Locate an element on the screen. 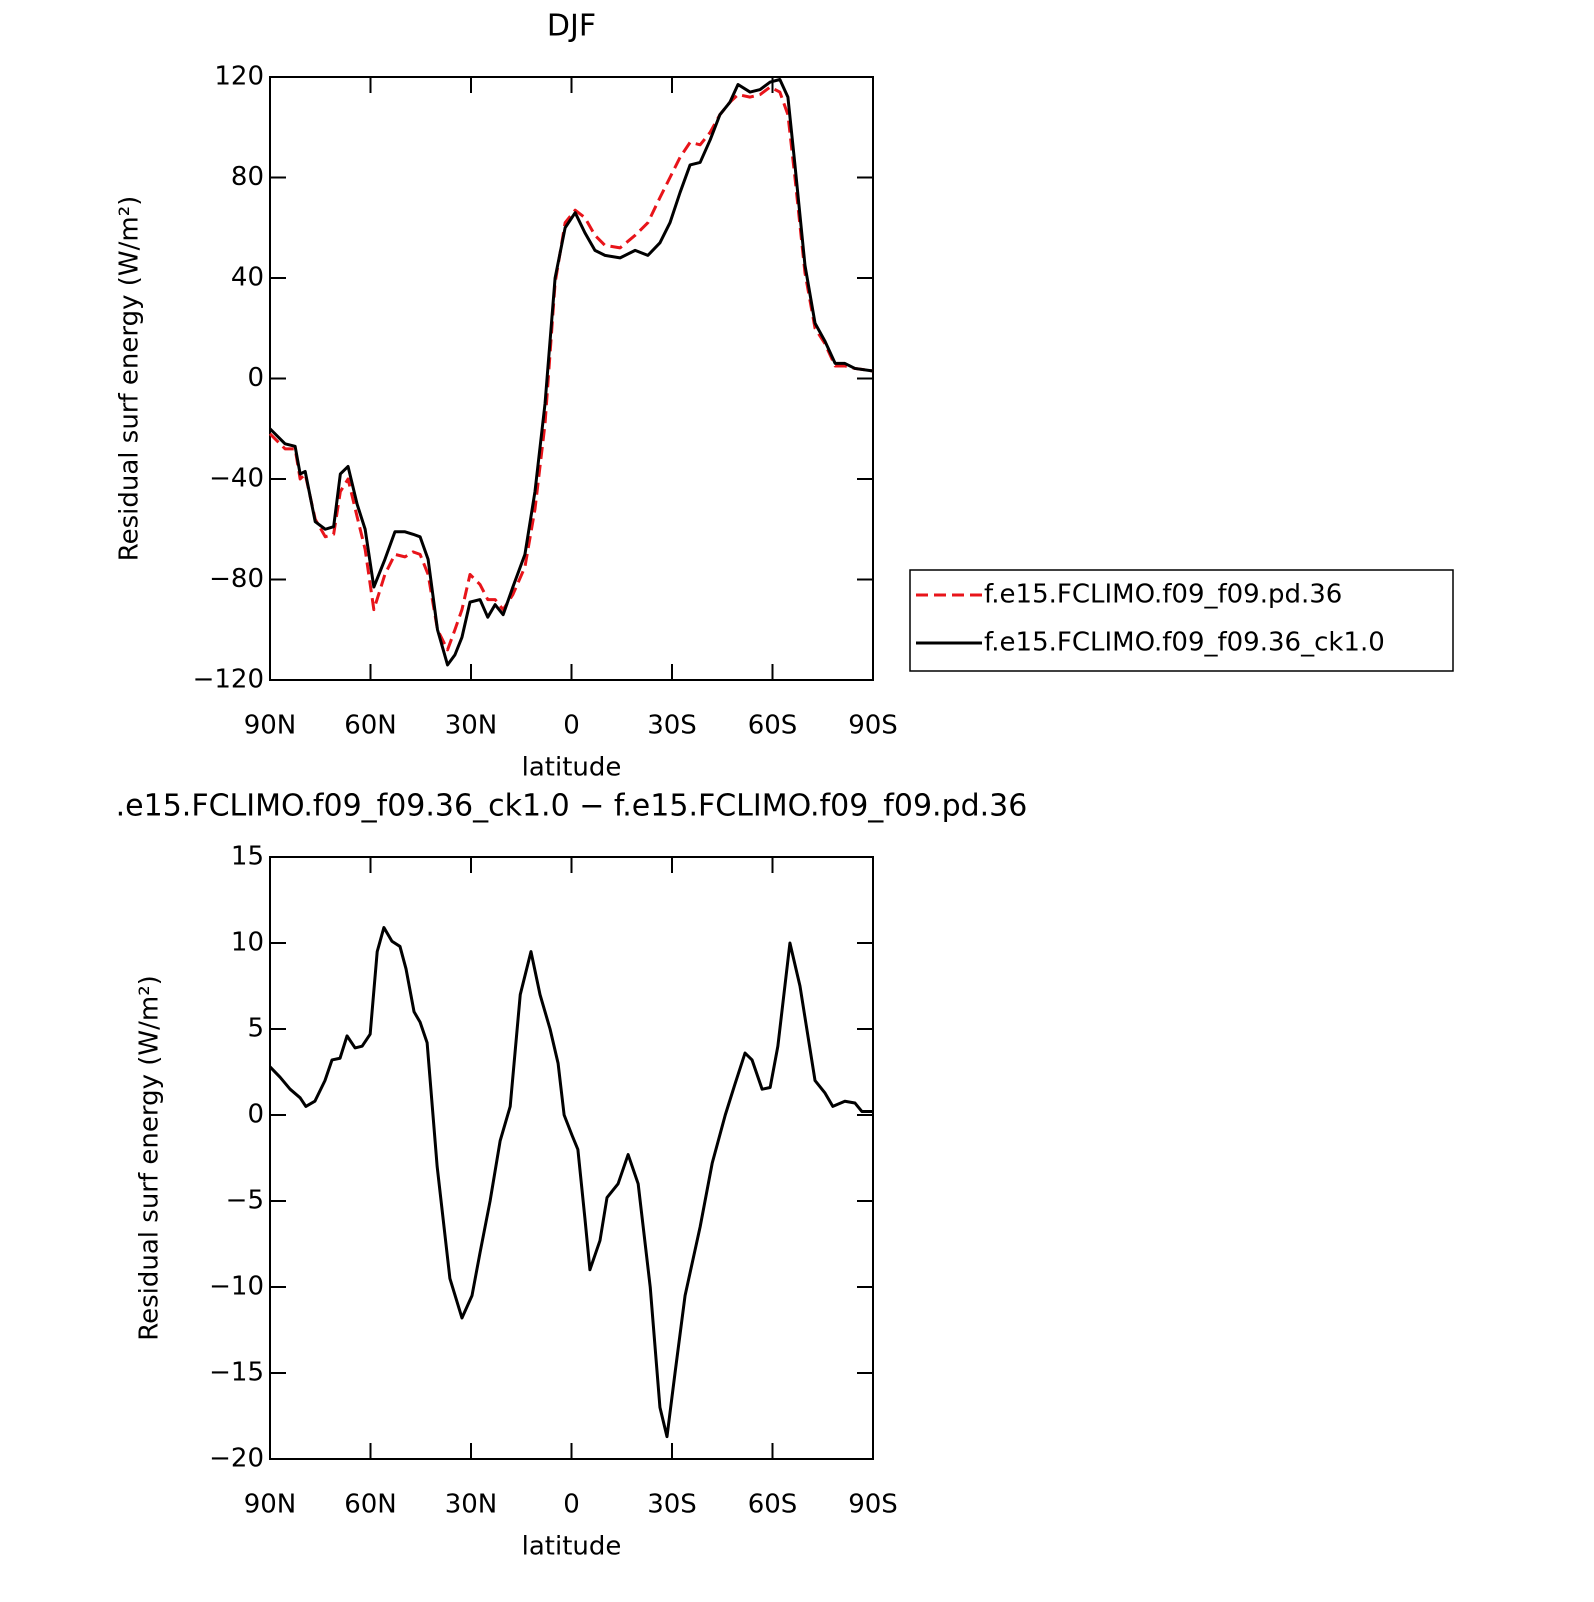  y-tick-label: 5 is located at coordinates (255, 1029).